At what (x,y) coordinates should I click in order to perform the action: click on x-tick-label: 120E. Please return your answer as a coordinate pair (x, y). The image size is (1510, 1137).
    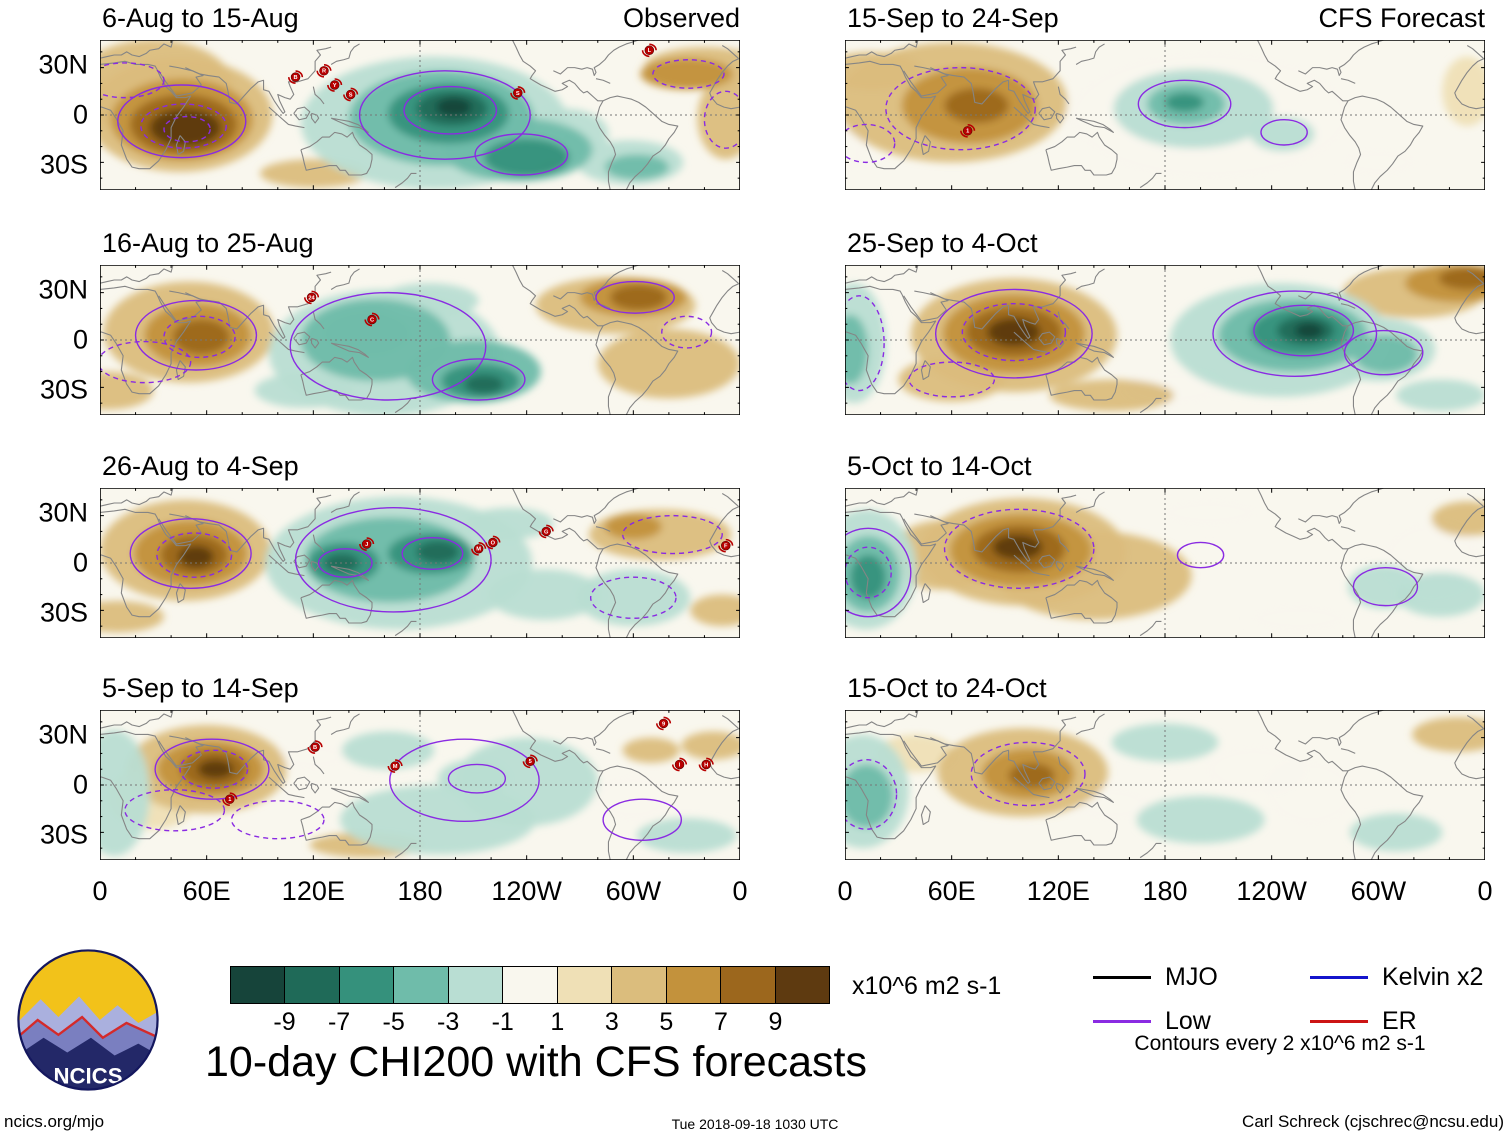
    Looking at the image, I should click on (313, 891).